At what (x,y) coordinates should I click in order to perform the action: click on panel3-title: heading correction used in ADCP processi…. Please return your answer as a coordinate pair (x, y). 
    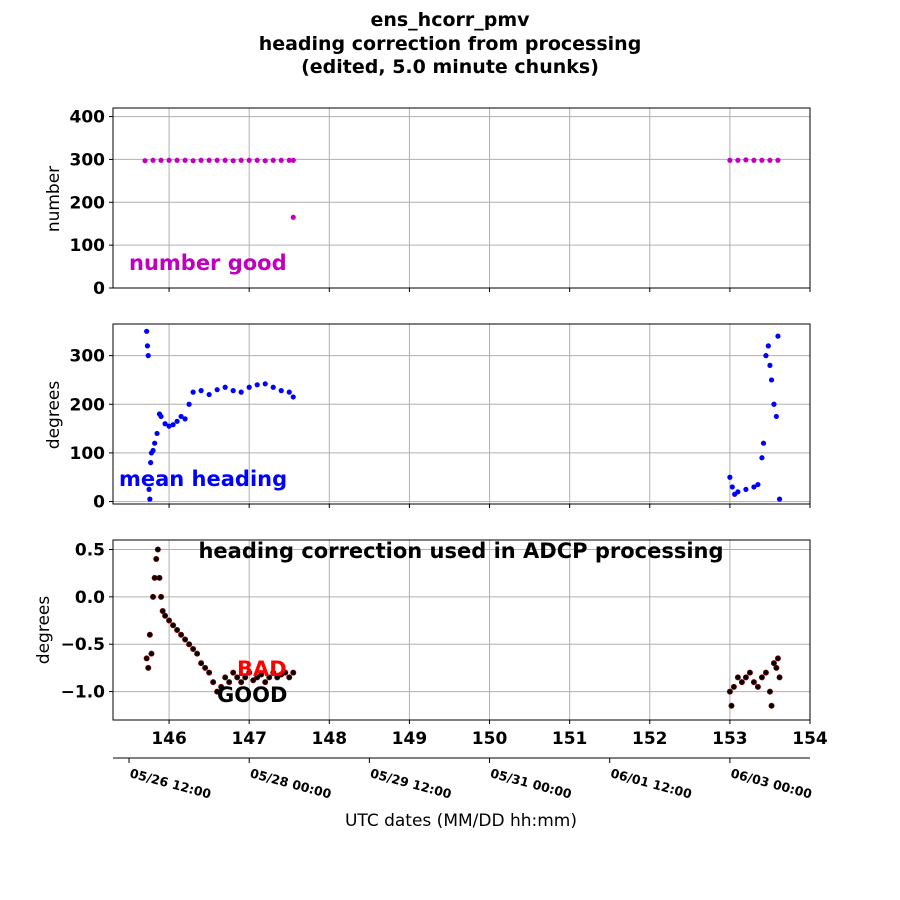
    Looking at the image, I should click on (460, 551).